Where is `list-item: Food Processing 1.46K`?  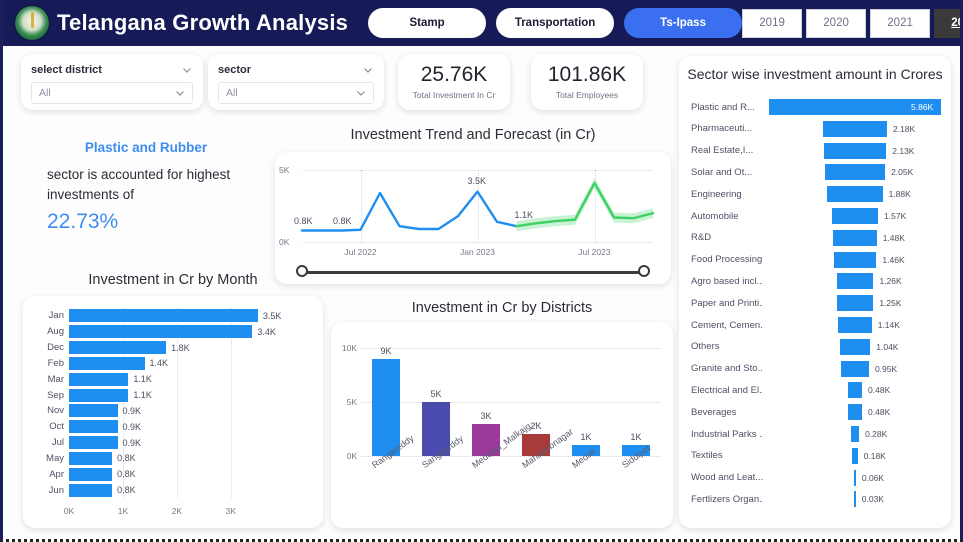 list-item: Food Processing 1.46K is located at coordinates (815, 260).